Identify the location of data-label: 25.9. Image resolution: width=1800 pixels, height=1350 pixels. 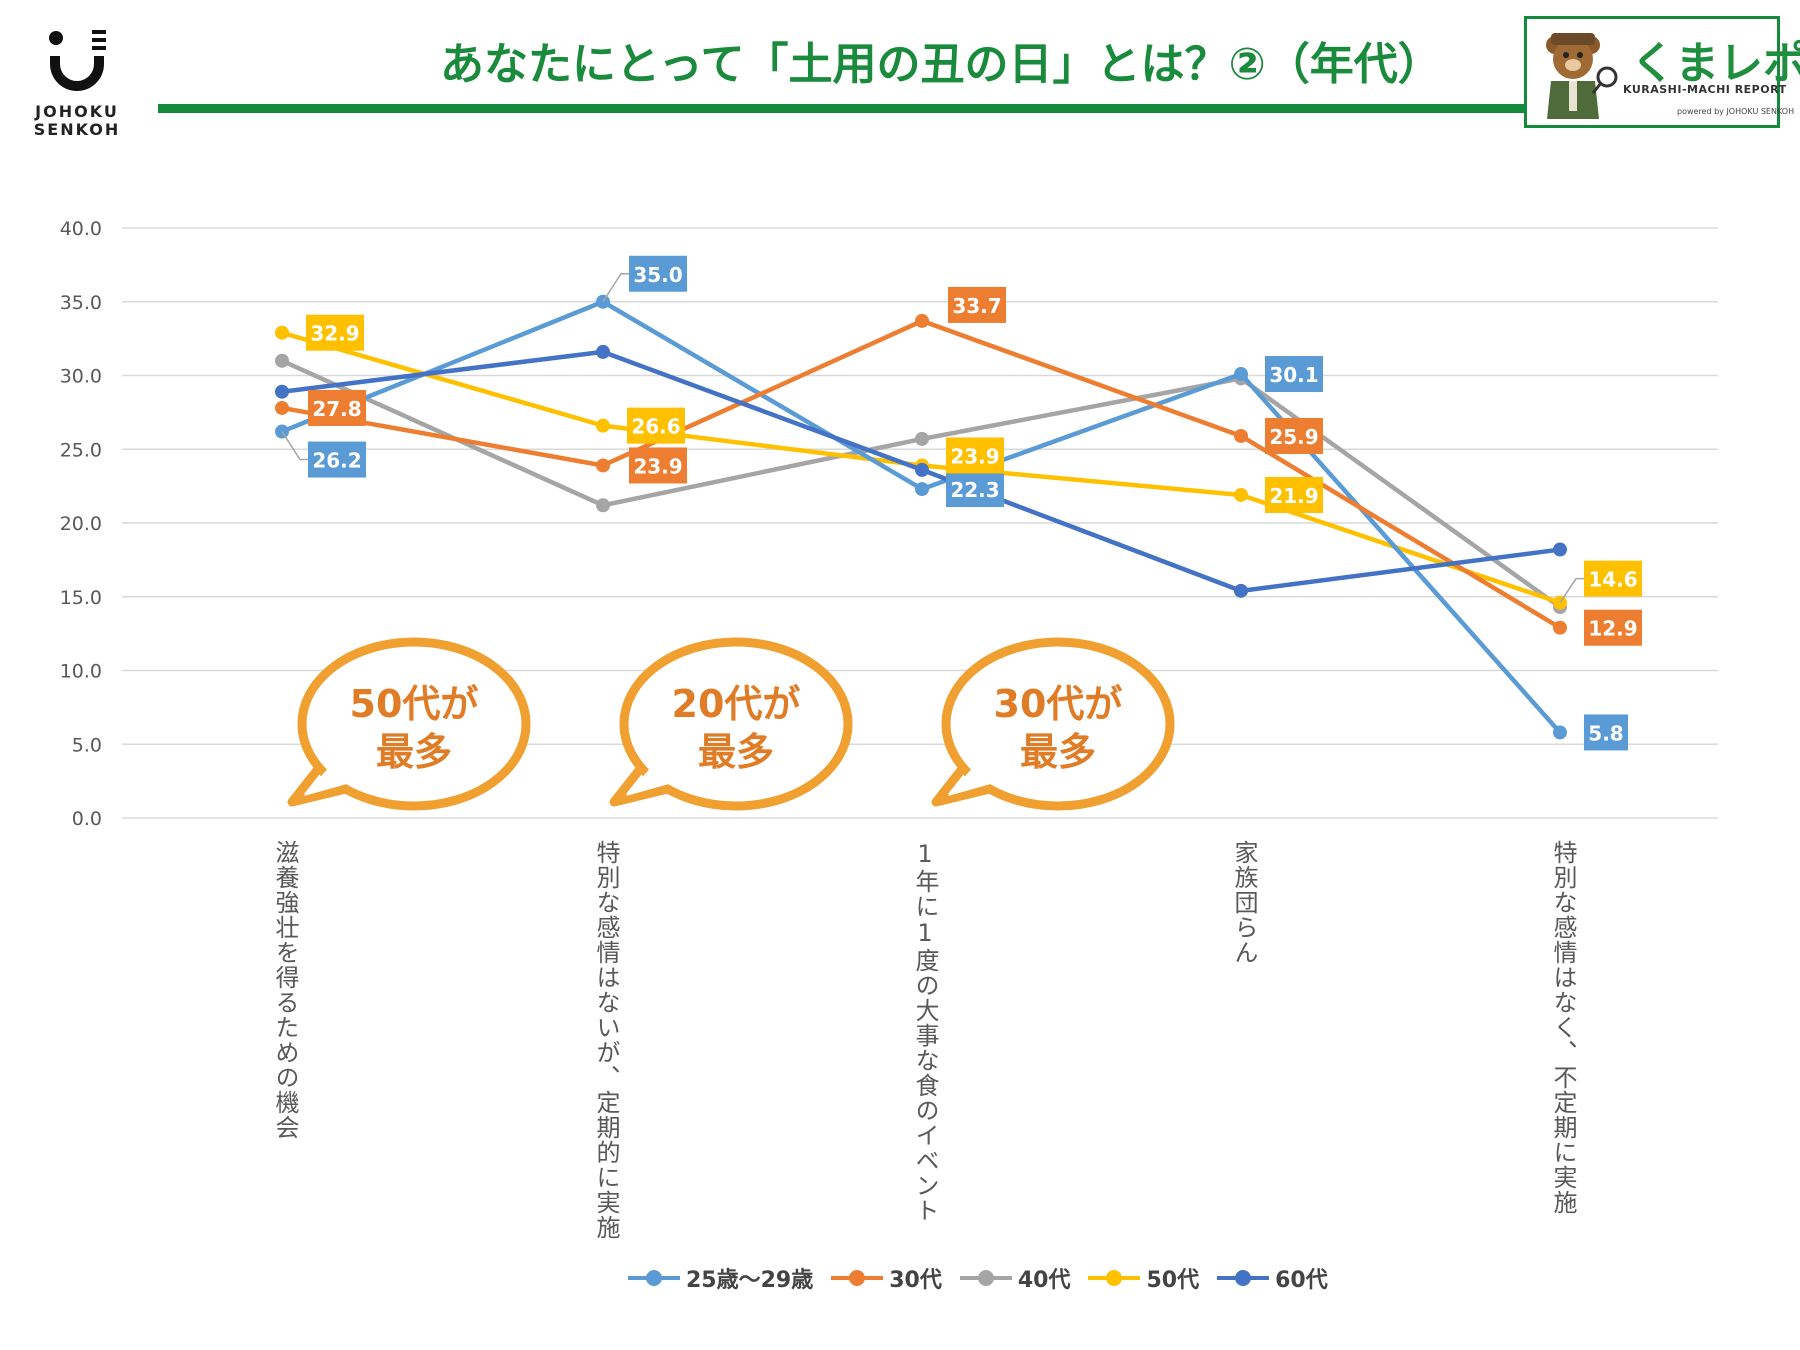
(1293, 437).